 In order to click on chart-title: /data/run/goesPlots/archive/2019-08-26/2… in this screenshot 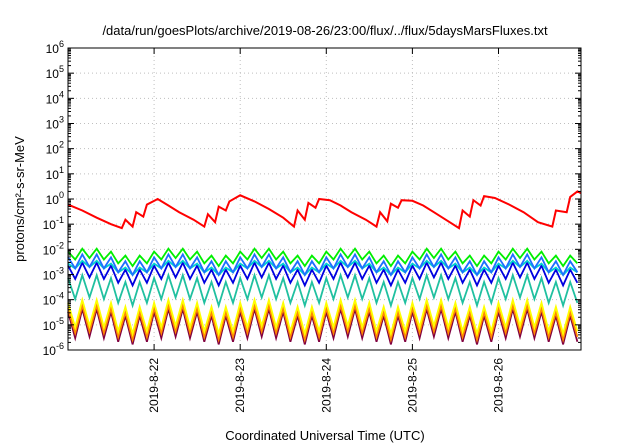, I will do `click(325, 30)`.